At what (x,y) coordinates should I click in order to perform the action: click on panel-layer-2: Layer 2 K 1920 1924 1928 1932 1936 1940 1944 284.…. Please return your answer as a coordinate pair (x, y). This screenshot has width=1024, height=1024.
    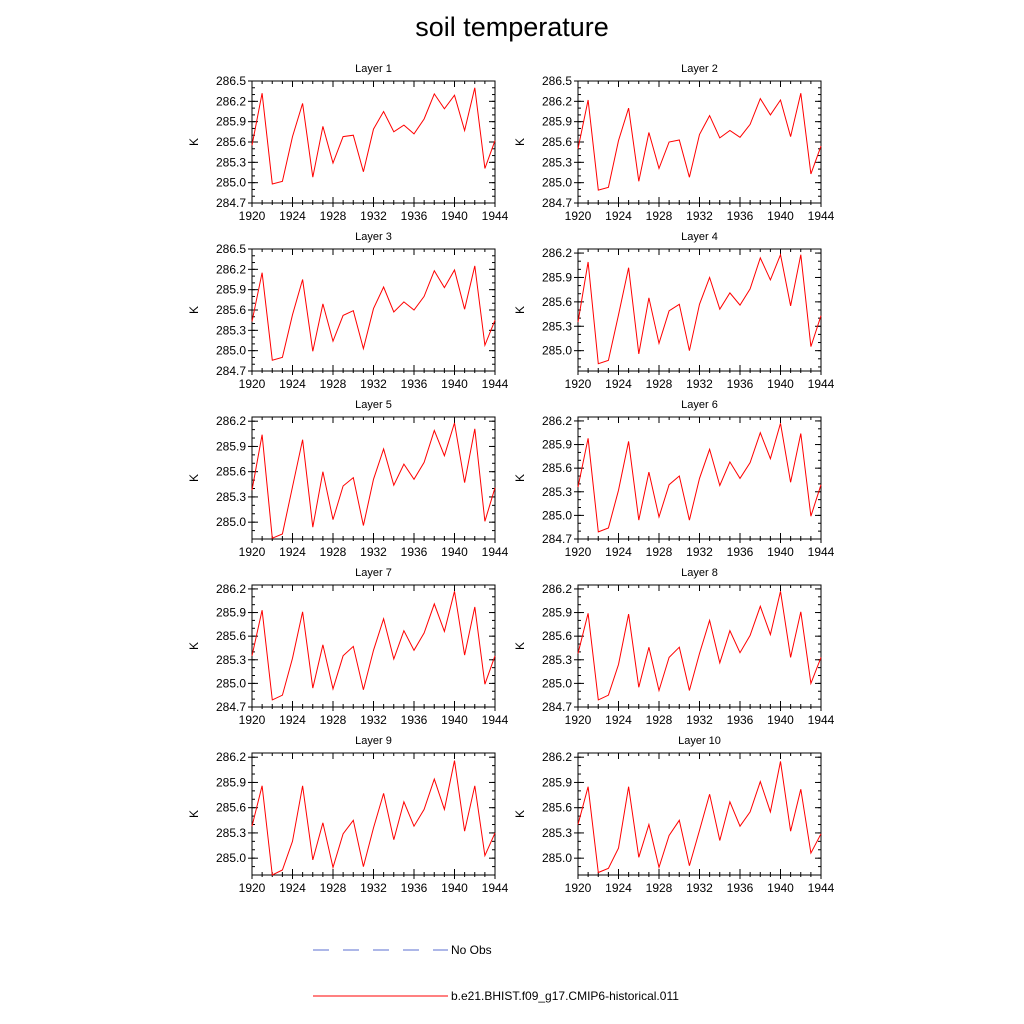
    Looking at the image, I should click on (674, 143).